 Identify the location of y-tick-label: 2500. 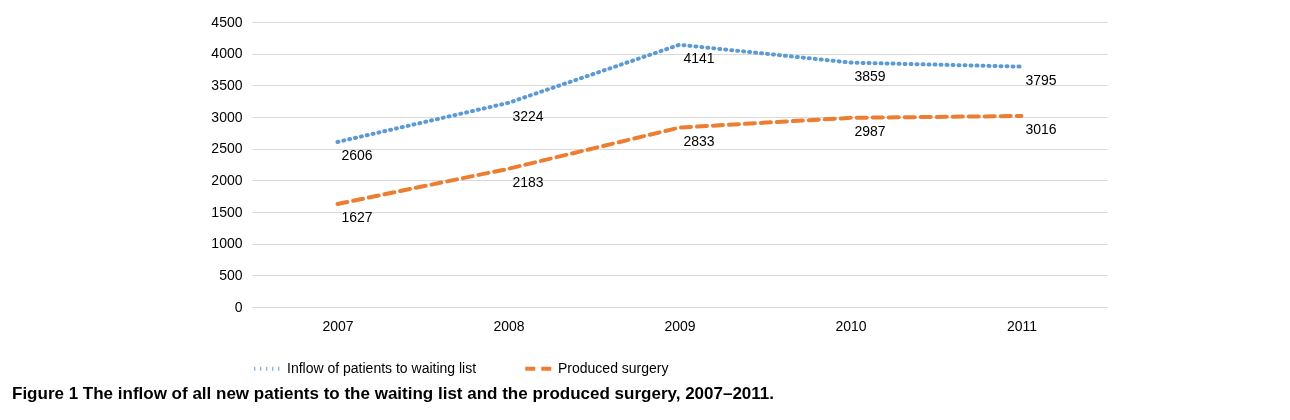
(227, 148).